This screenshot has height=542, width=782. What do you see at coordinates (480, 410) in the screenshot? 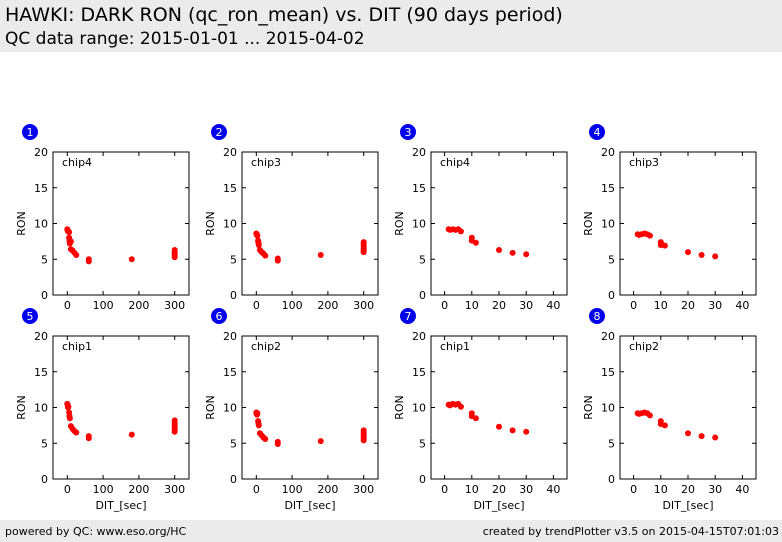
I see `panel-7: 0 5 10 15 20 0 10 20 30 40 RON DIT_[sec] chip1 7` at bounding box center [480, 410].